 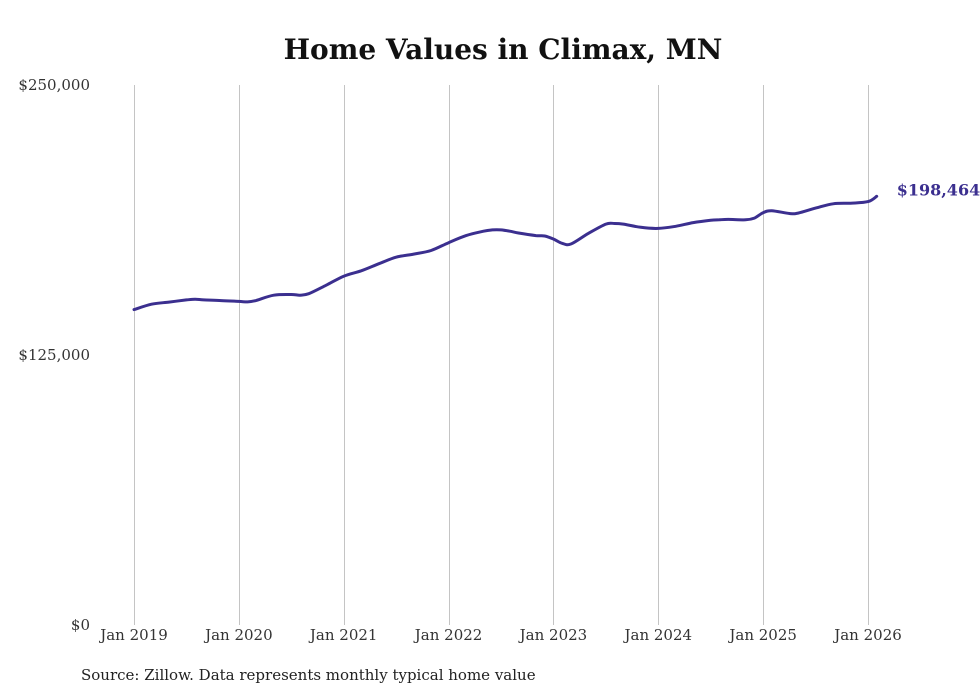 I want to click on series-line, so click(x=505, y=253).